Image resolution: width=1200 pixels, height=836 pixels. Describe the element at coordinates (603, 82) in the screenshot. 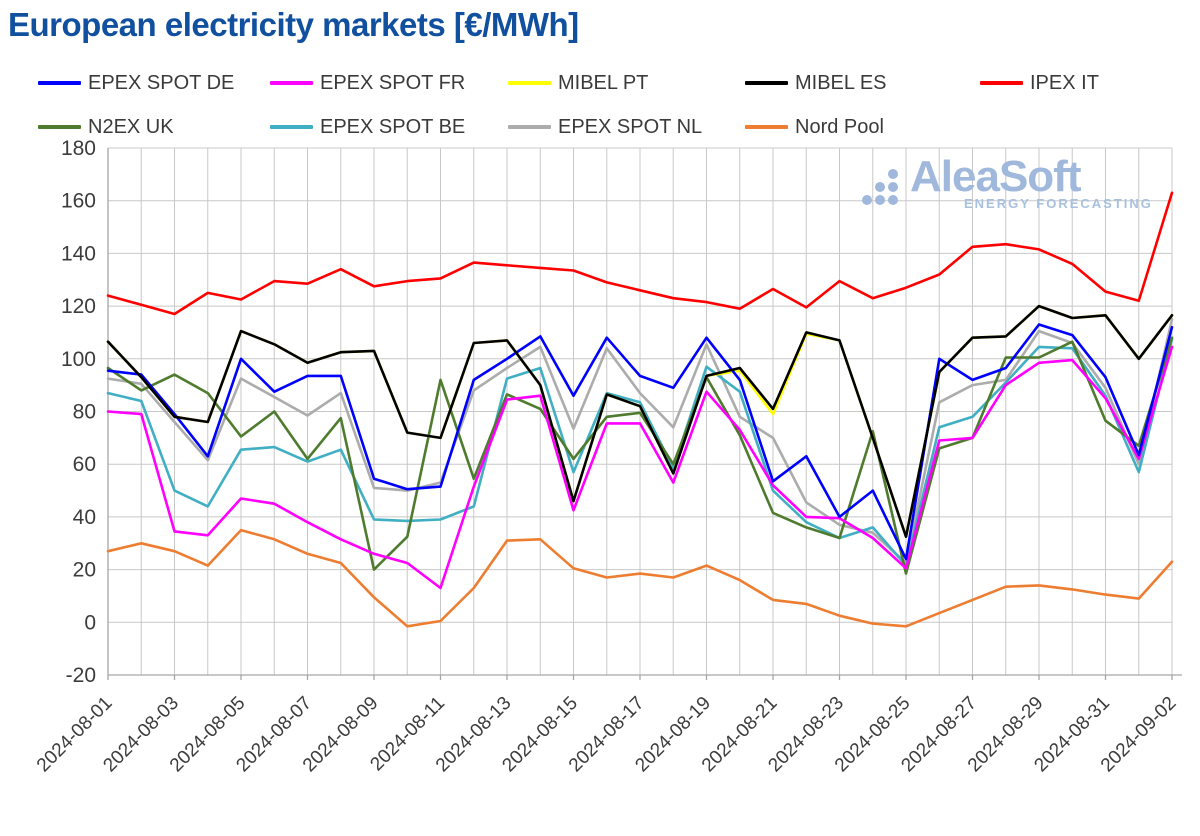

I see `legend-label: MIBEL PT` at that location.